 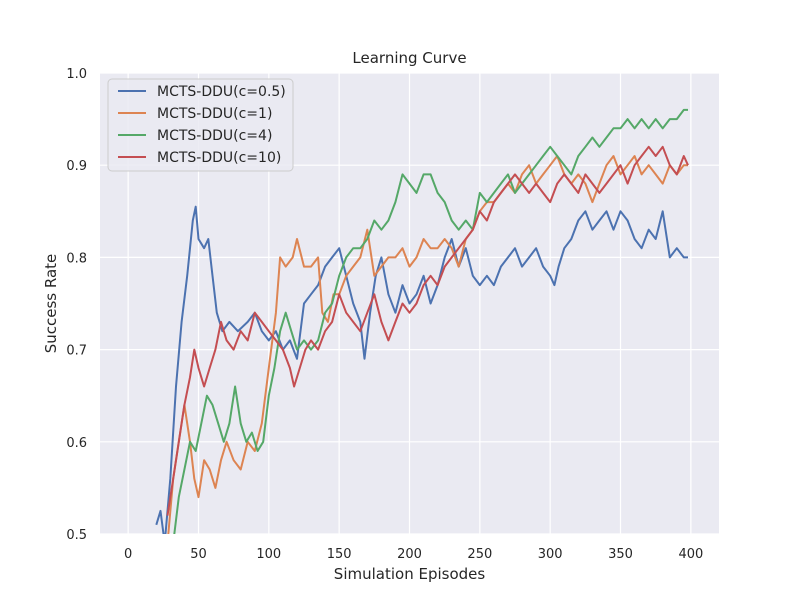 What do you see at coordinates (76, 258) in the screenshot?
I see `y-tick-label: 0.8` at bounding box center [76, 258].